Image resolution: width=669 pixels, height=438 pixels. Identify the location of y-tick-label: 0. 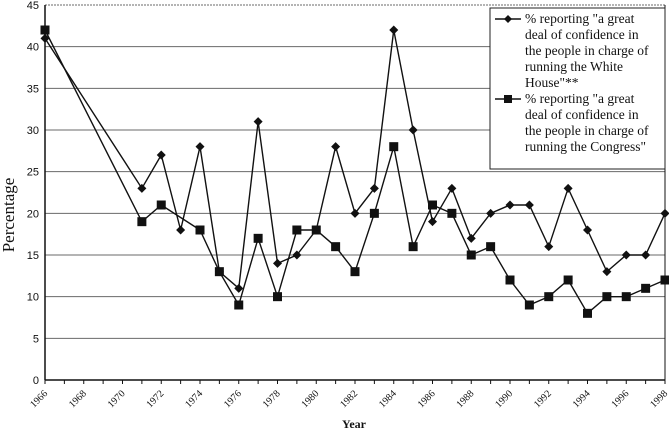
(36, 381).